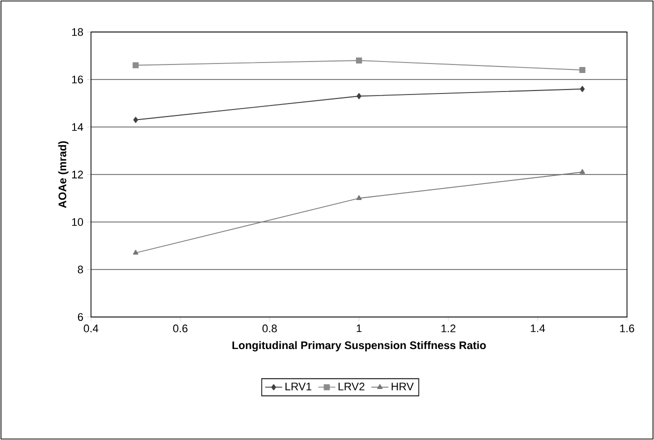 The width and height of the screenshot is (654, 440). What do you see at coordinates (63, 174) in the screenshot?
I see `y-axis-title: AOAe (mrad)` at bounding box center [63, 174].